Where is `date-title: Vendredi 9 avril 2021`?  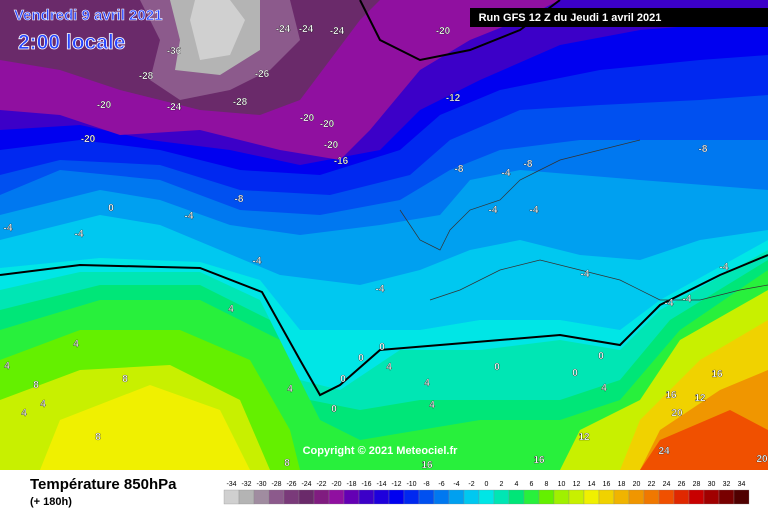
date-title: Vendredi 9 avril 2021 is located at coordinates (88, 15).